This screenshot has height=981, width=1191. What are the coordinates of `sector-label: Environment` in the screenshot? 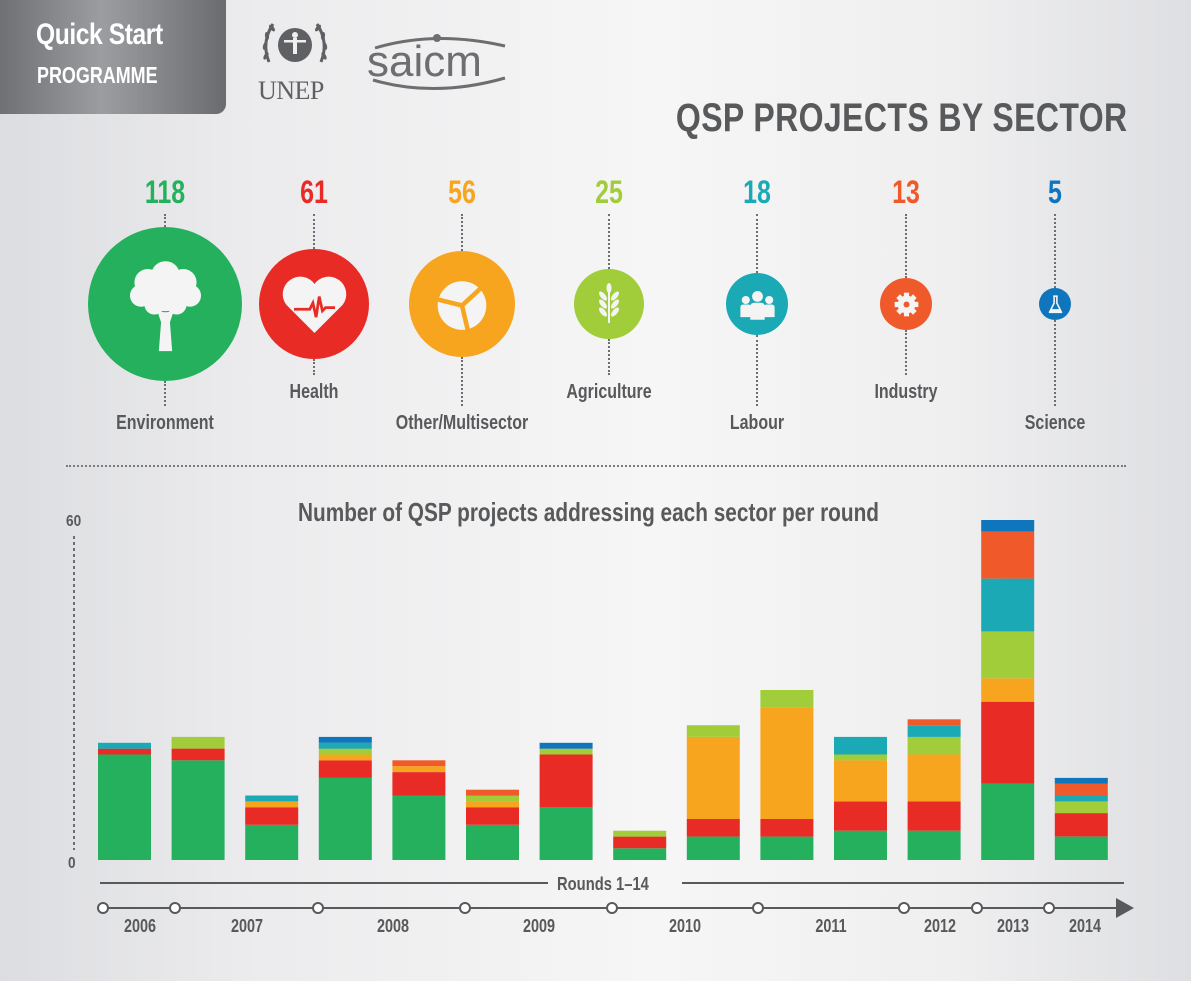 It's located at (165, 423).